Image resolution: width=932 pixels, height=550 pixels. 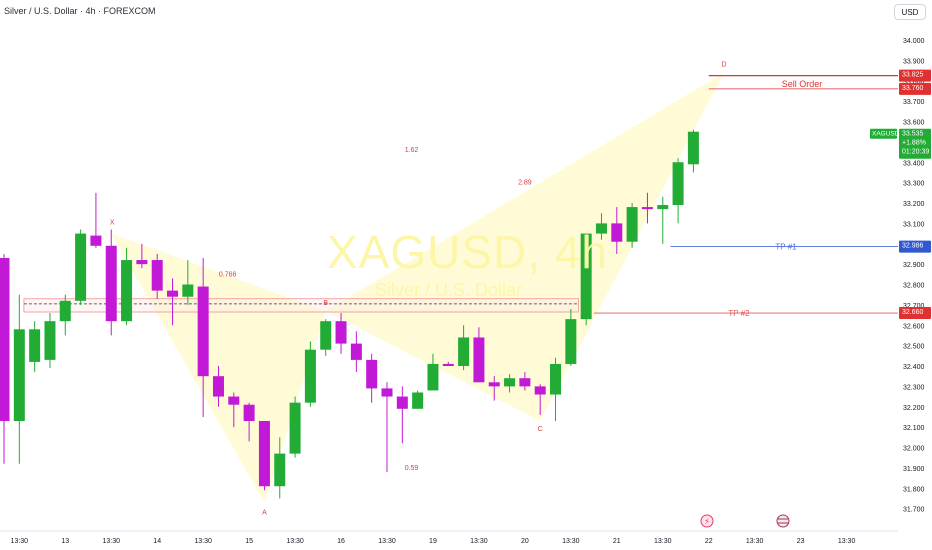 What do you see at coordinates (914, 428) in the screenshot?
I see `price-tick-label: 32.100` at bounding box center [914, 428].